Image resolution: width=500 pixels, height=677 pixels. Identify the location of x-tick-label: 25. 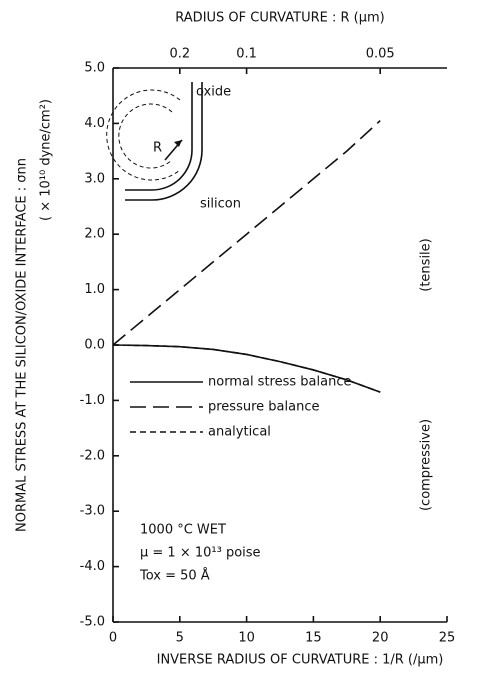
(447, 638).